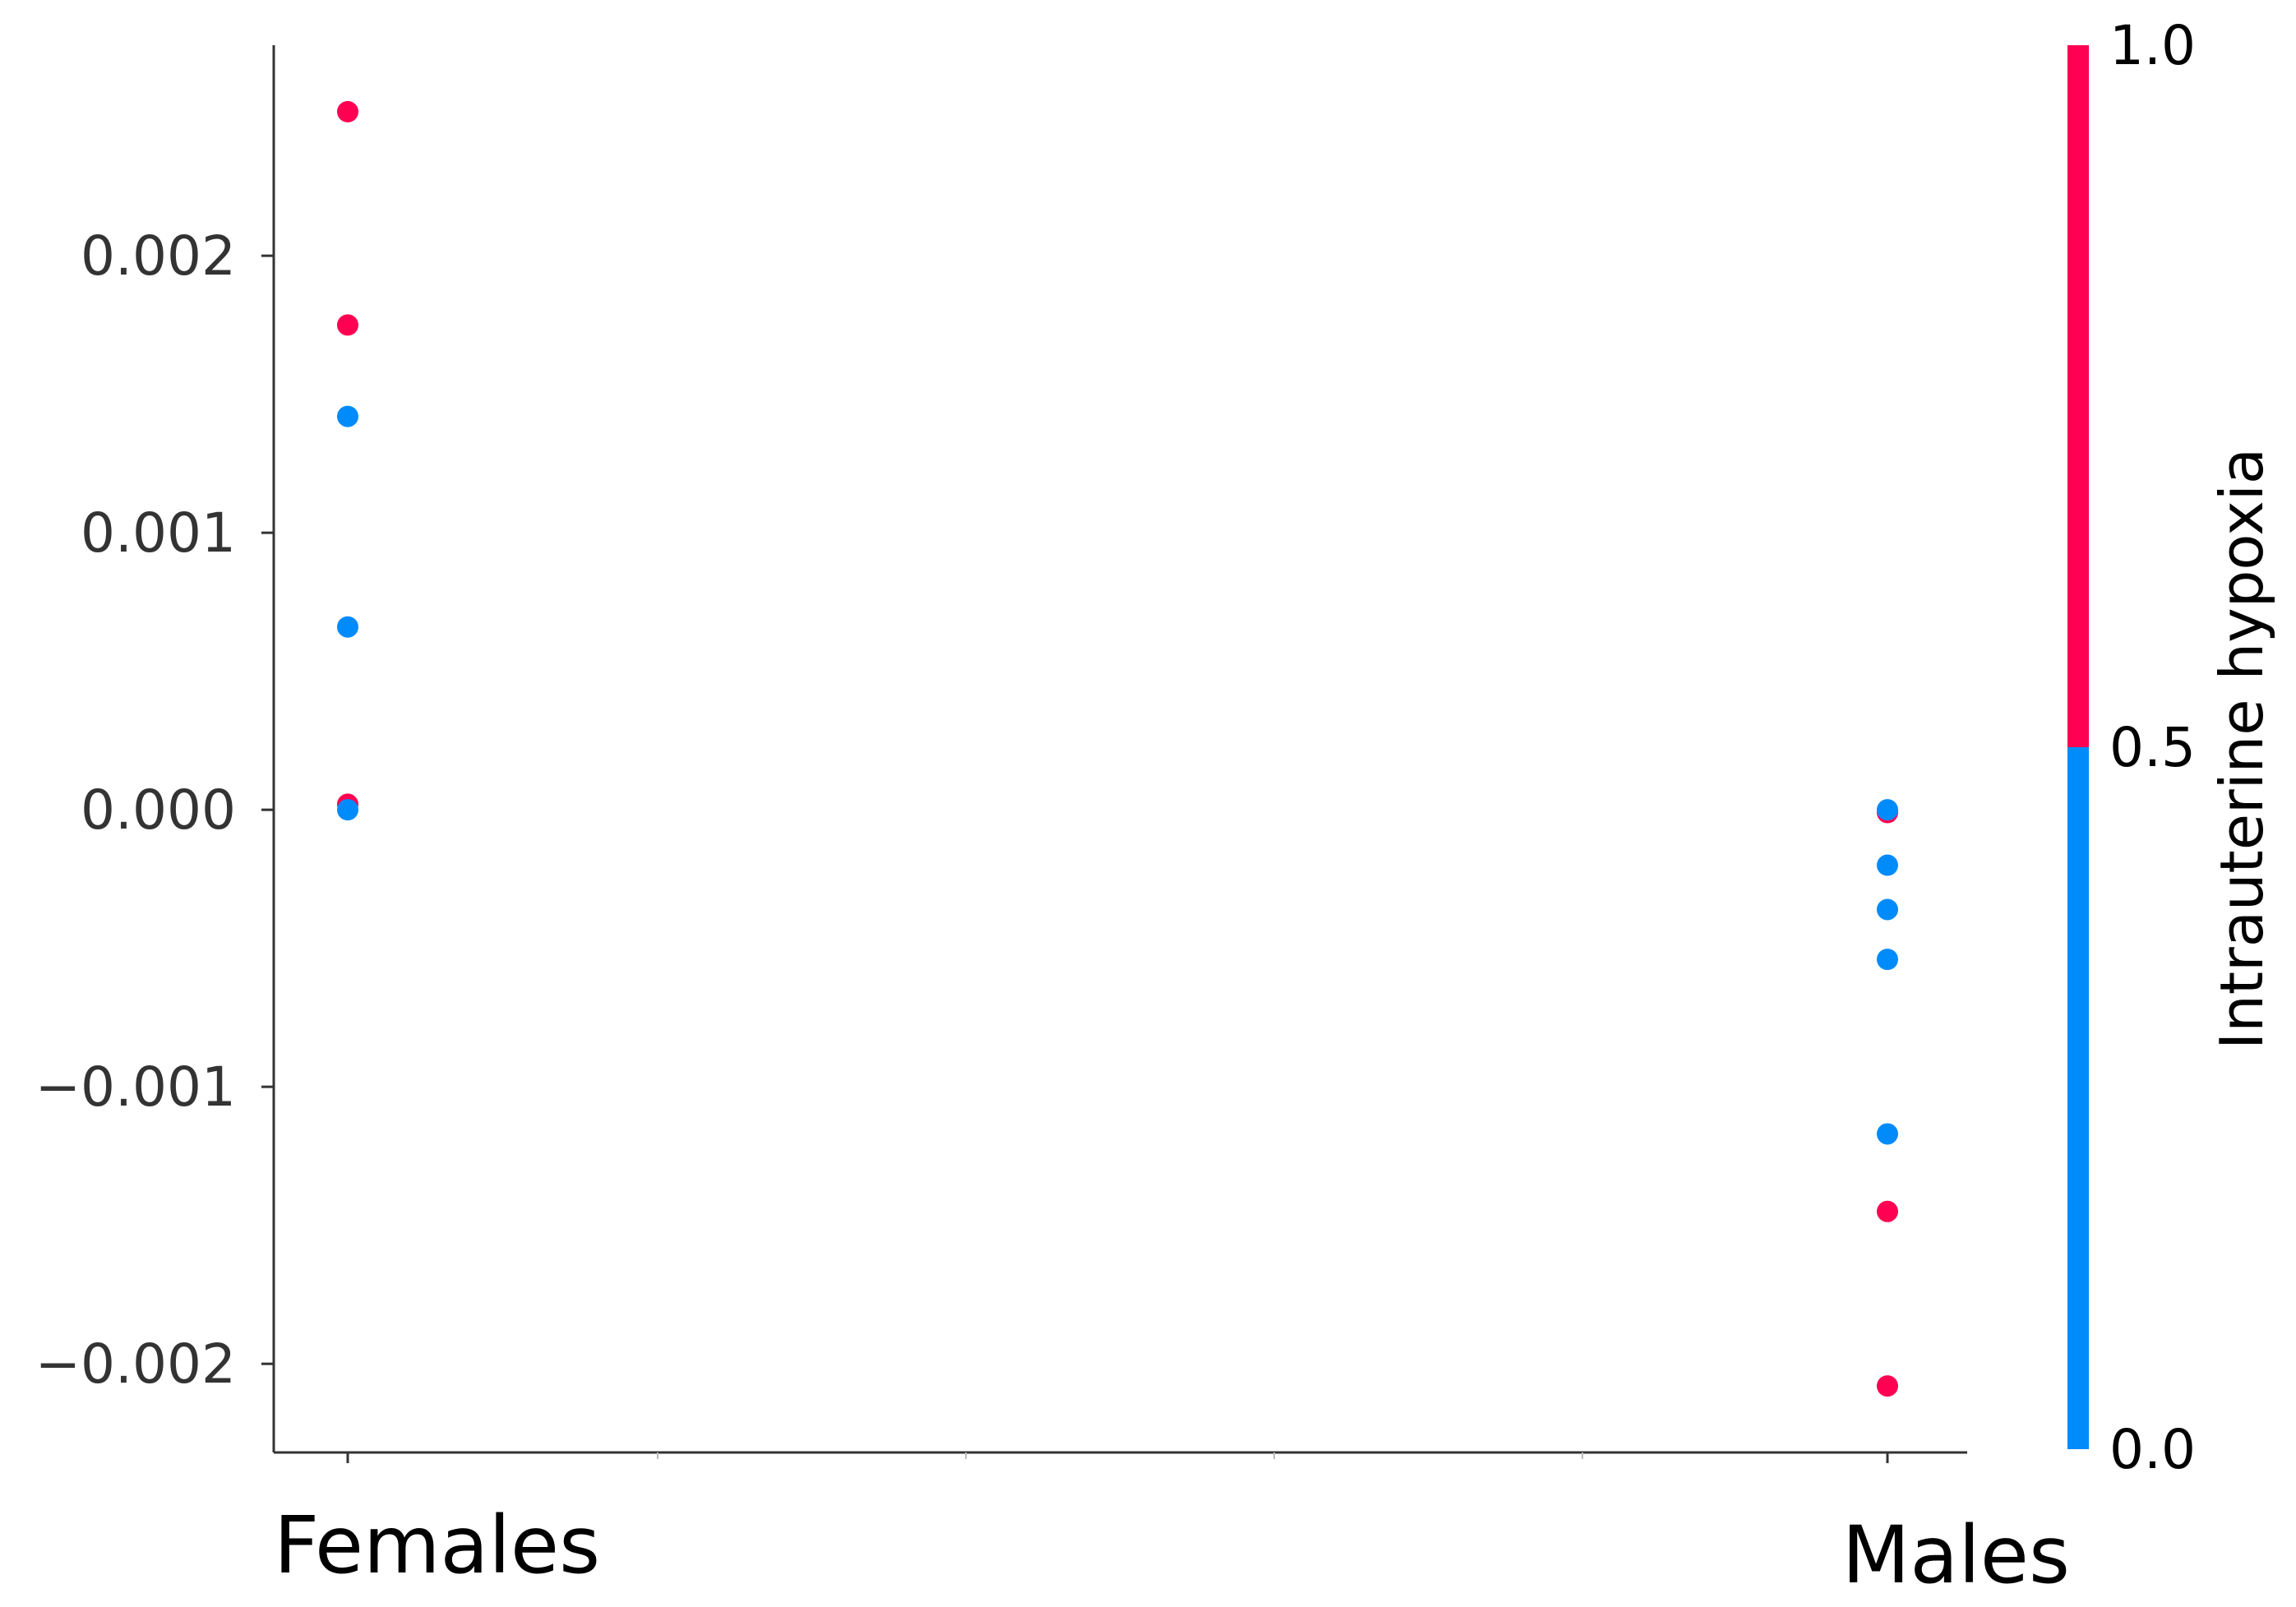 Image resolution: width=2296 pixels, height=1607 pixels. What do you see at coordinates (158, 810) in the screenshot?
I see `y-tick-label: 0.000` at bounding box center [158, 810].